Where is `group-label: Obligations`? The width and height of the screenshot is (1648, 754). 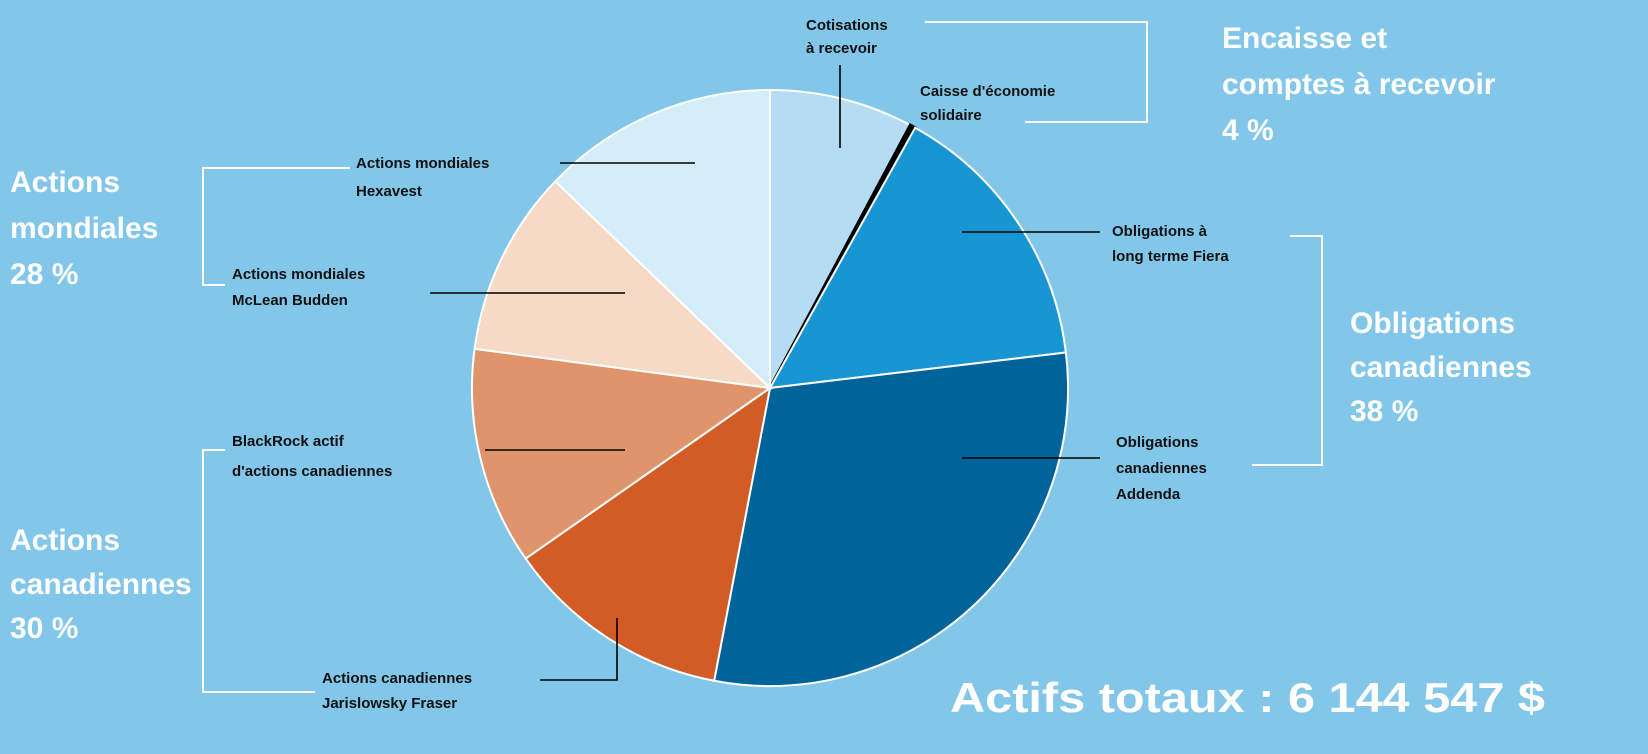
group-label: Obligations is located at coordinates (1432, 323).